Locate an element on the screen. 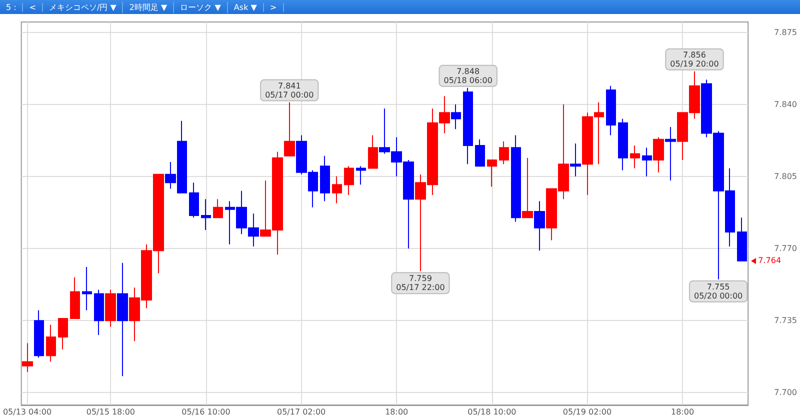 The image size is (800, 419). text: メキシコペソ/円 ▼ is located at coordinates (83, 7).